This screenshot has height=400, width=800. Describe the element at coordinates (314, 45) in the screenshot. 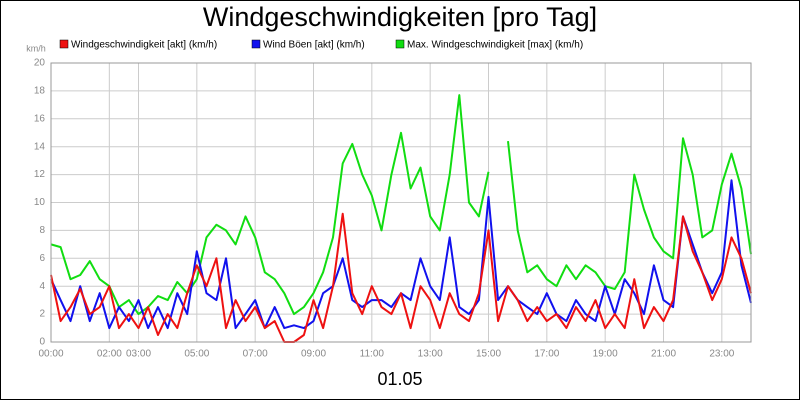

I see `legend-label: Wind Böen [akt] (km/h)` at that location.